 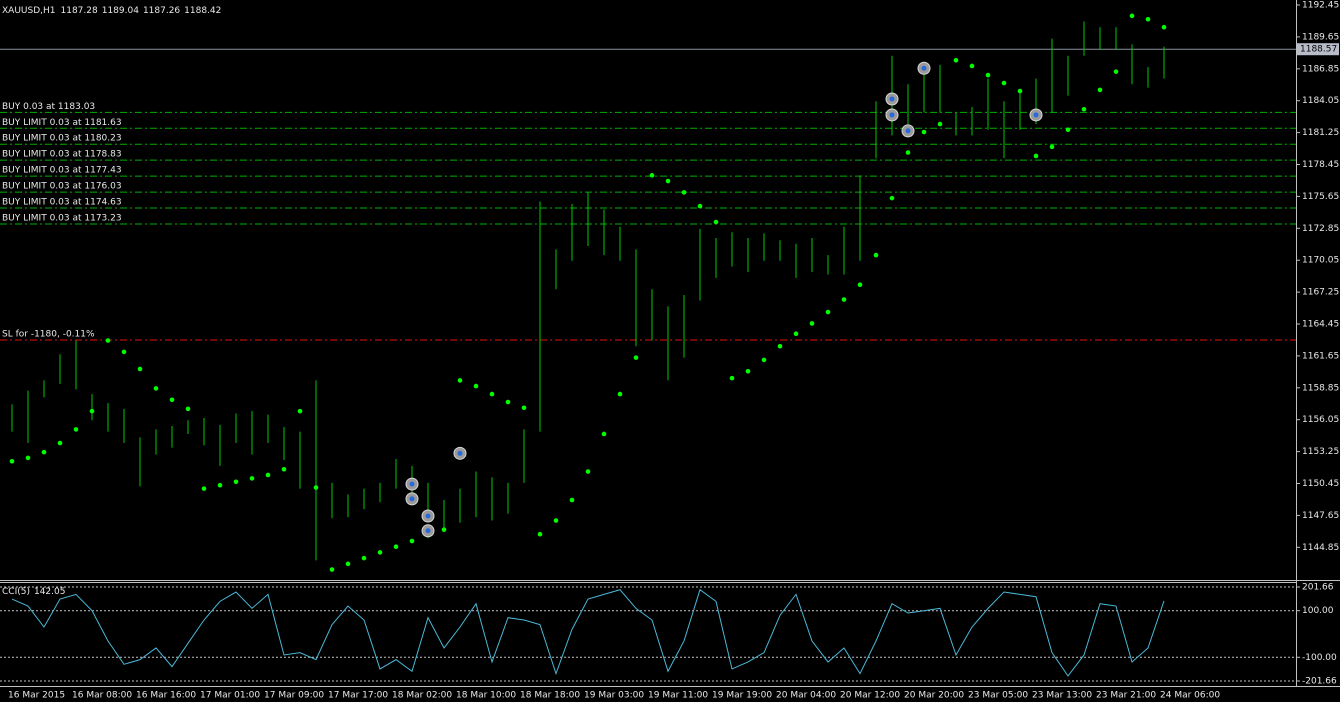 What do you see at coordinates (1320, 548) in the screenshot?
I see `y-tick-label: 1144.85` at bounding box center [1320, 548].